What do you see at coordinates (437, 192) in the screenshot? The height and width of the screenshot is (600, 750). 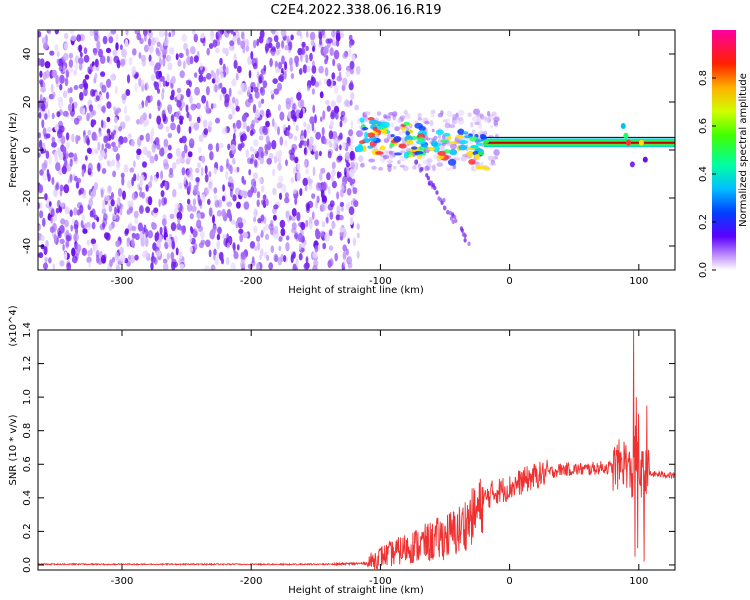 I see `tail-blob` at bounding box center [437, 192].